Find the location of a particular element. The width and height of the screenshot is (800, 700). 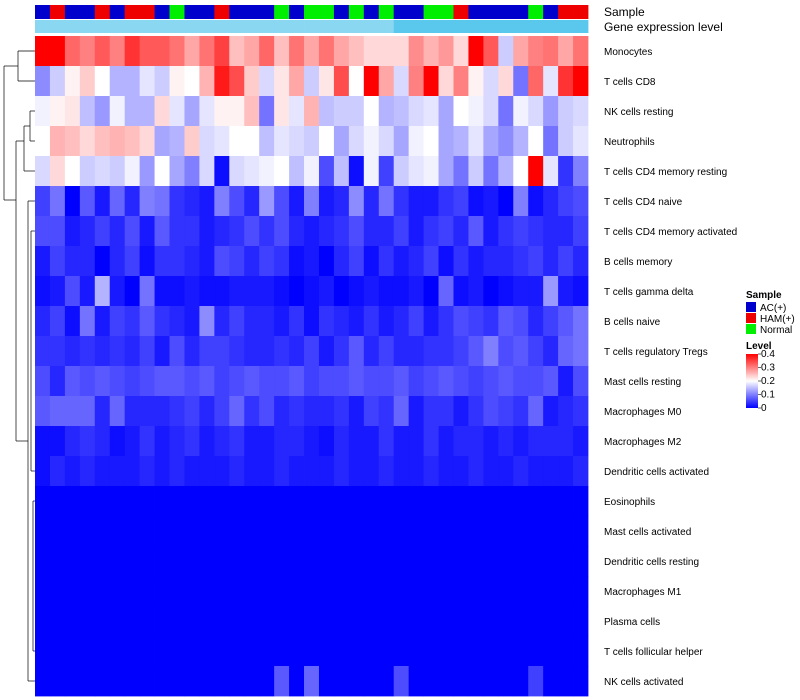

row-label: T cells follicular helper is located at coordinates (653, 652).